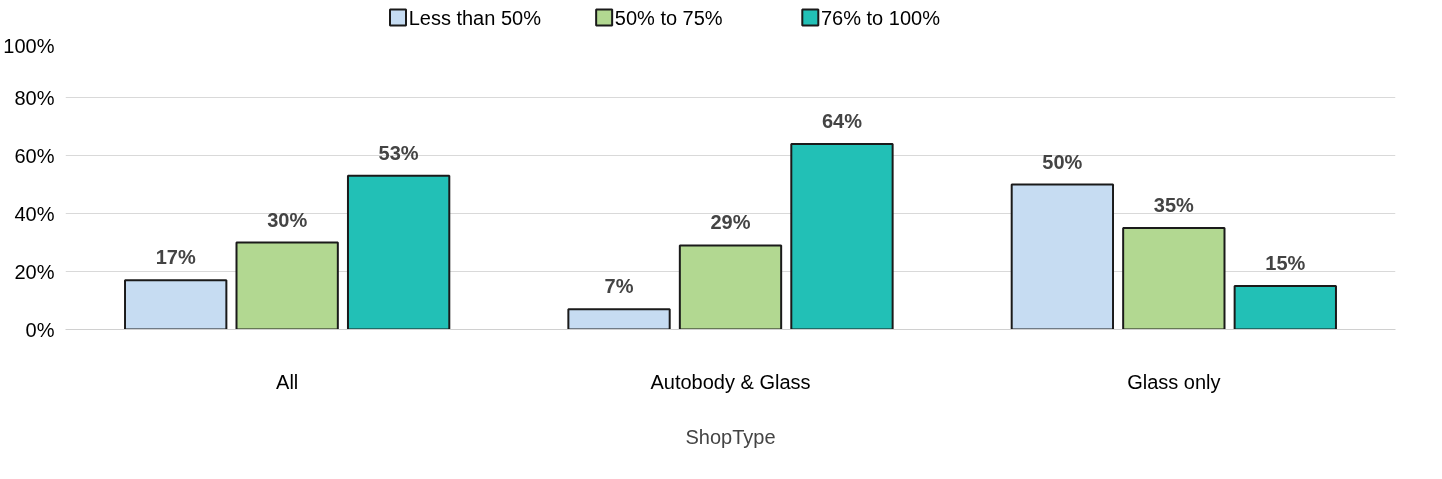 The image size is (1442, 479). Describe the element at coordinates (1062, 161) in the screenshot. I see `data-label: 50%` at that location.